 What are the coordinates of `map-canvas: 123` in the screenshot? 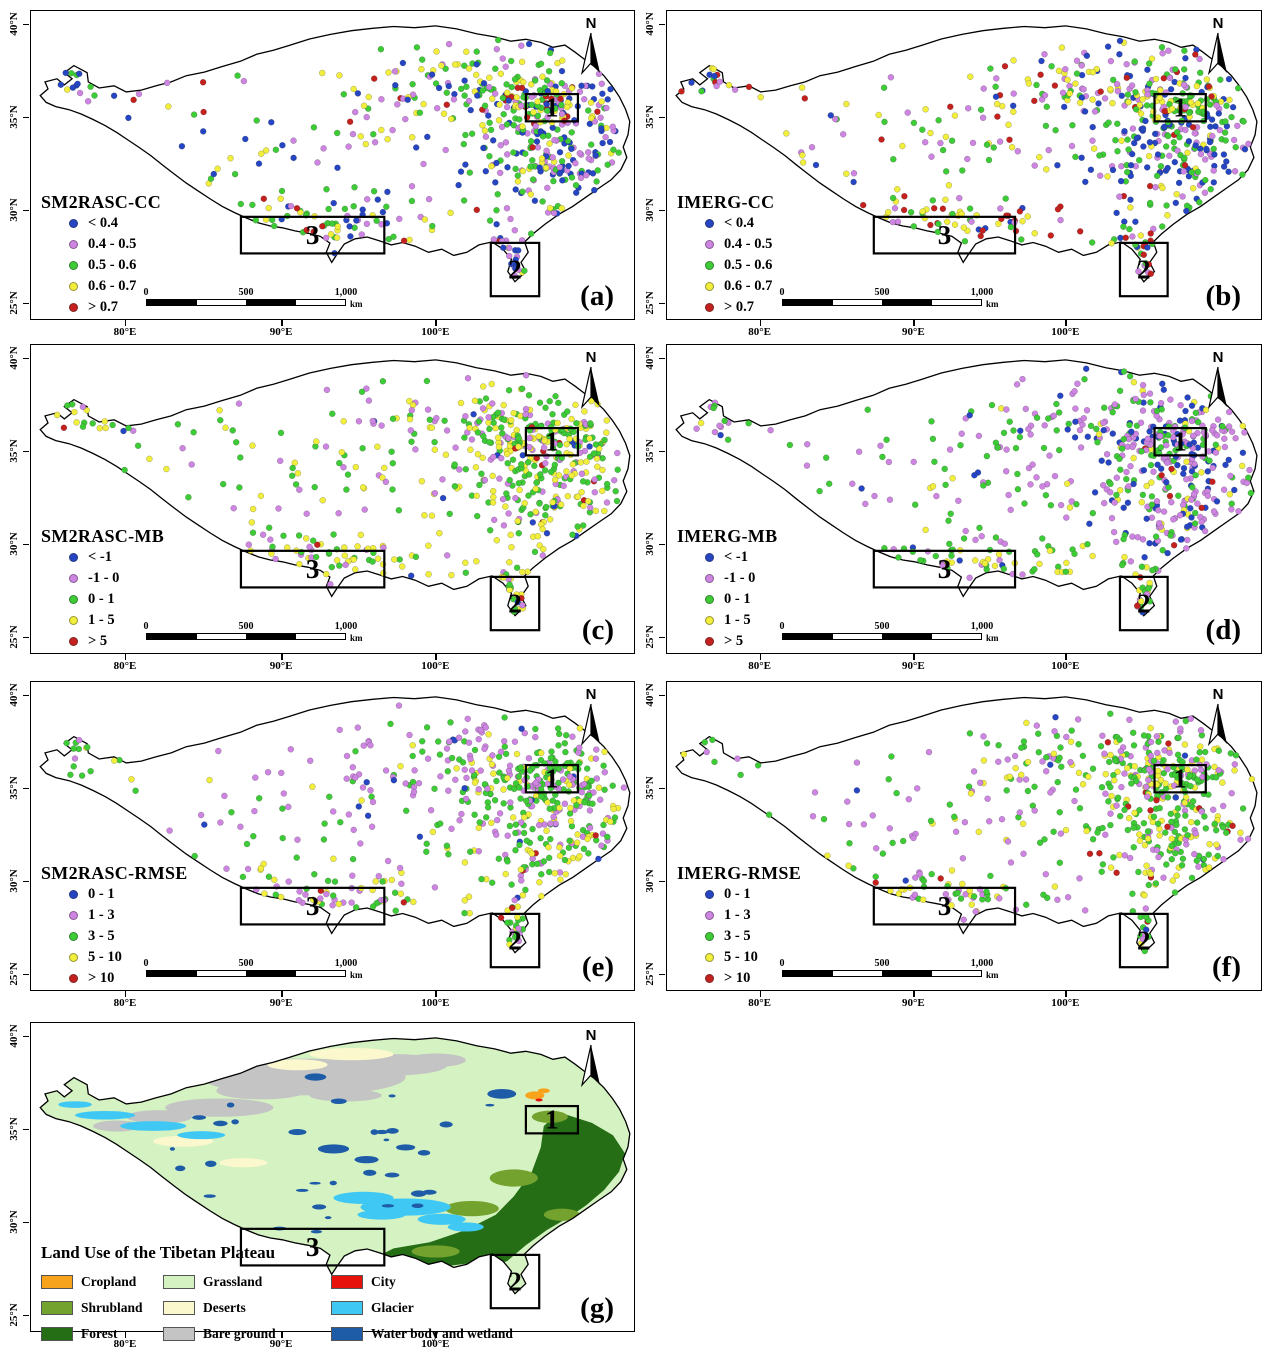 It's located at (966, 161).